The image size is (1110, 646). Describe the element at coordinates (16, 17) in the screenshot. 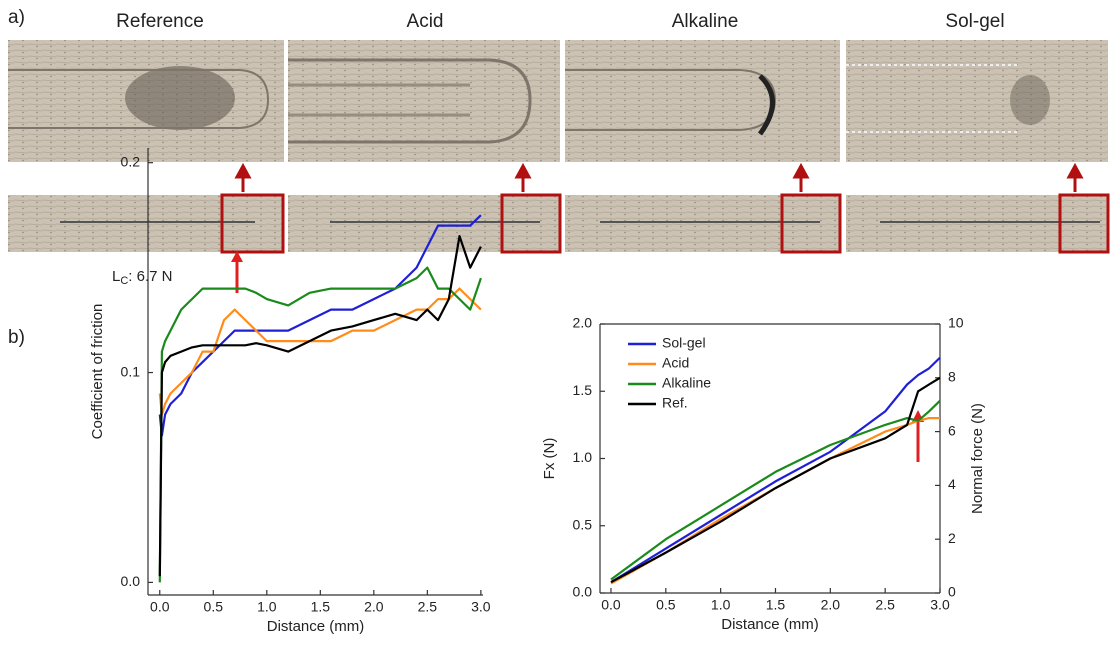

I see `panel-label: a)` at that location.